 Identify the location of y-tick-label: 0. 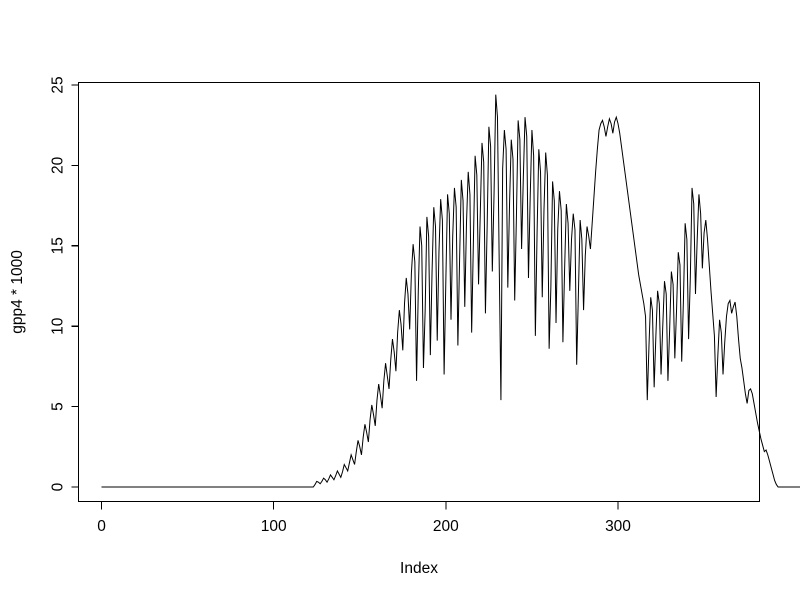
(58, 486).